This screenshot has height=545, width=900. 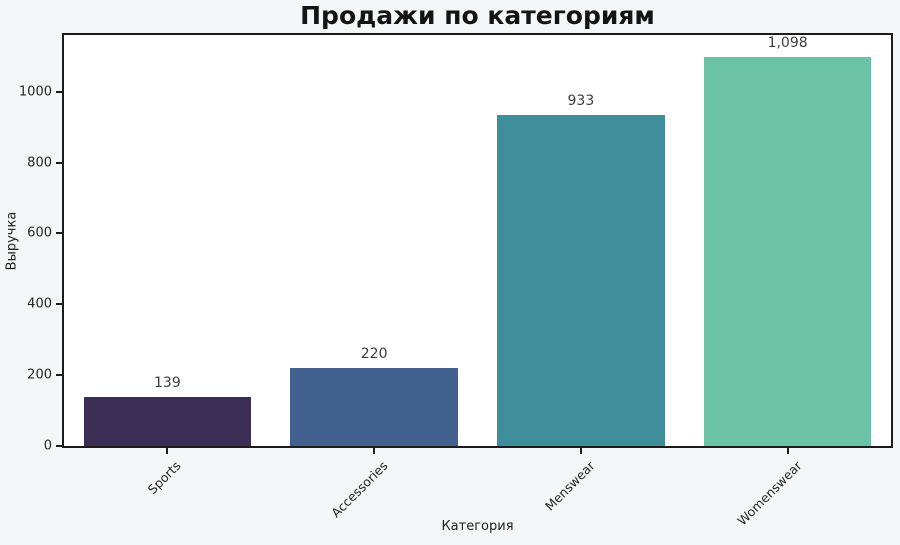 I want to click on chart-title: Продажи по категориям, so click(x=477, y=15).